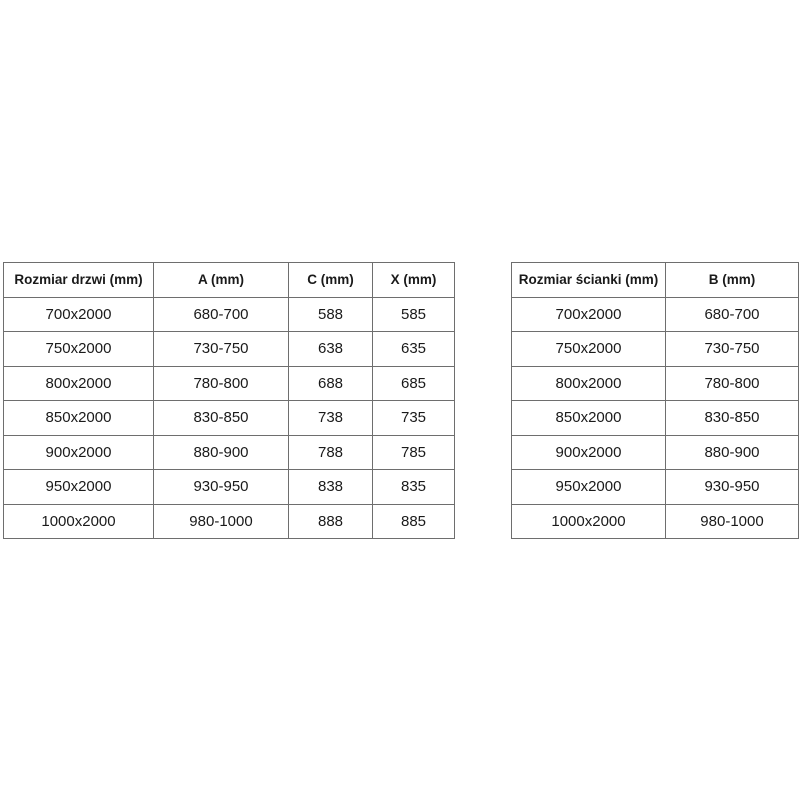 This screenshot has width=800, height=800. I want to click on table-cell: 838, so click(330, 487).